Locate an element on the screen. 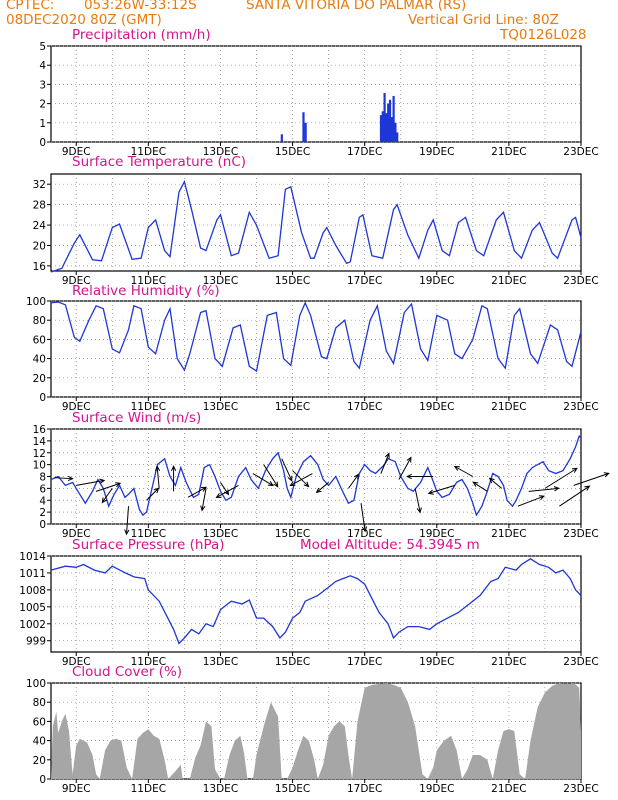 This screenshot has width=618, height=800. cloud-xtick-label: 9DEC is located at coordinates (76, 789).